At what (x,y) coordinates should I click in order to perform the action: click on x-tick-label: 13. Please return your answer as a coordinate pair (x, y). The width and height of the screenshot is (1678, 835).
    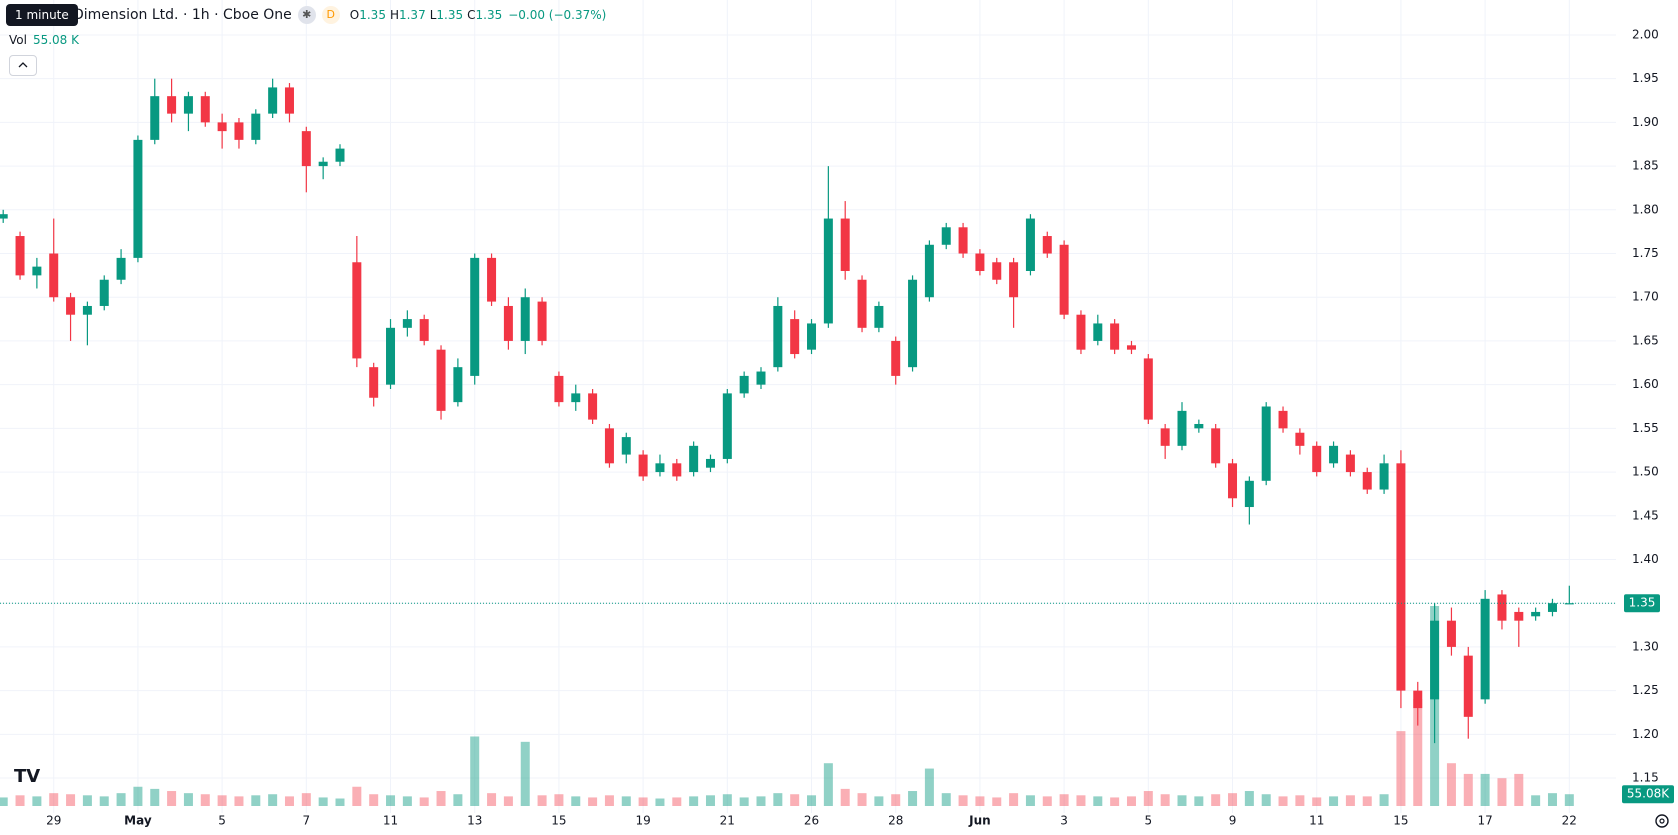
    Looking at the image, I should click on (474, 821).